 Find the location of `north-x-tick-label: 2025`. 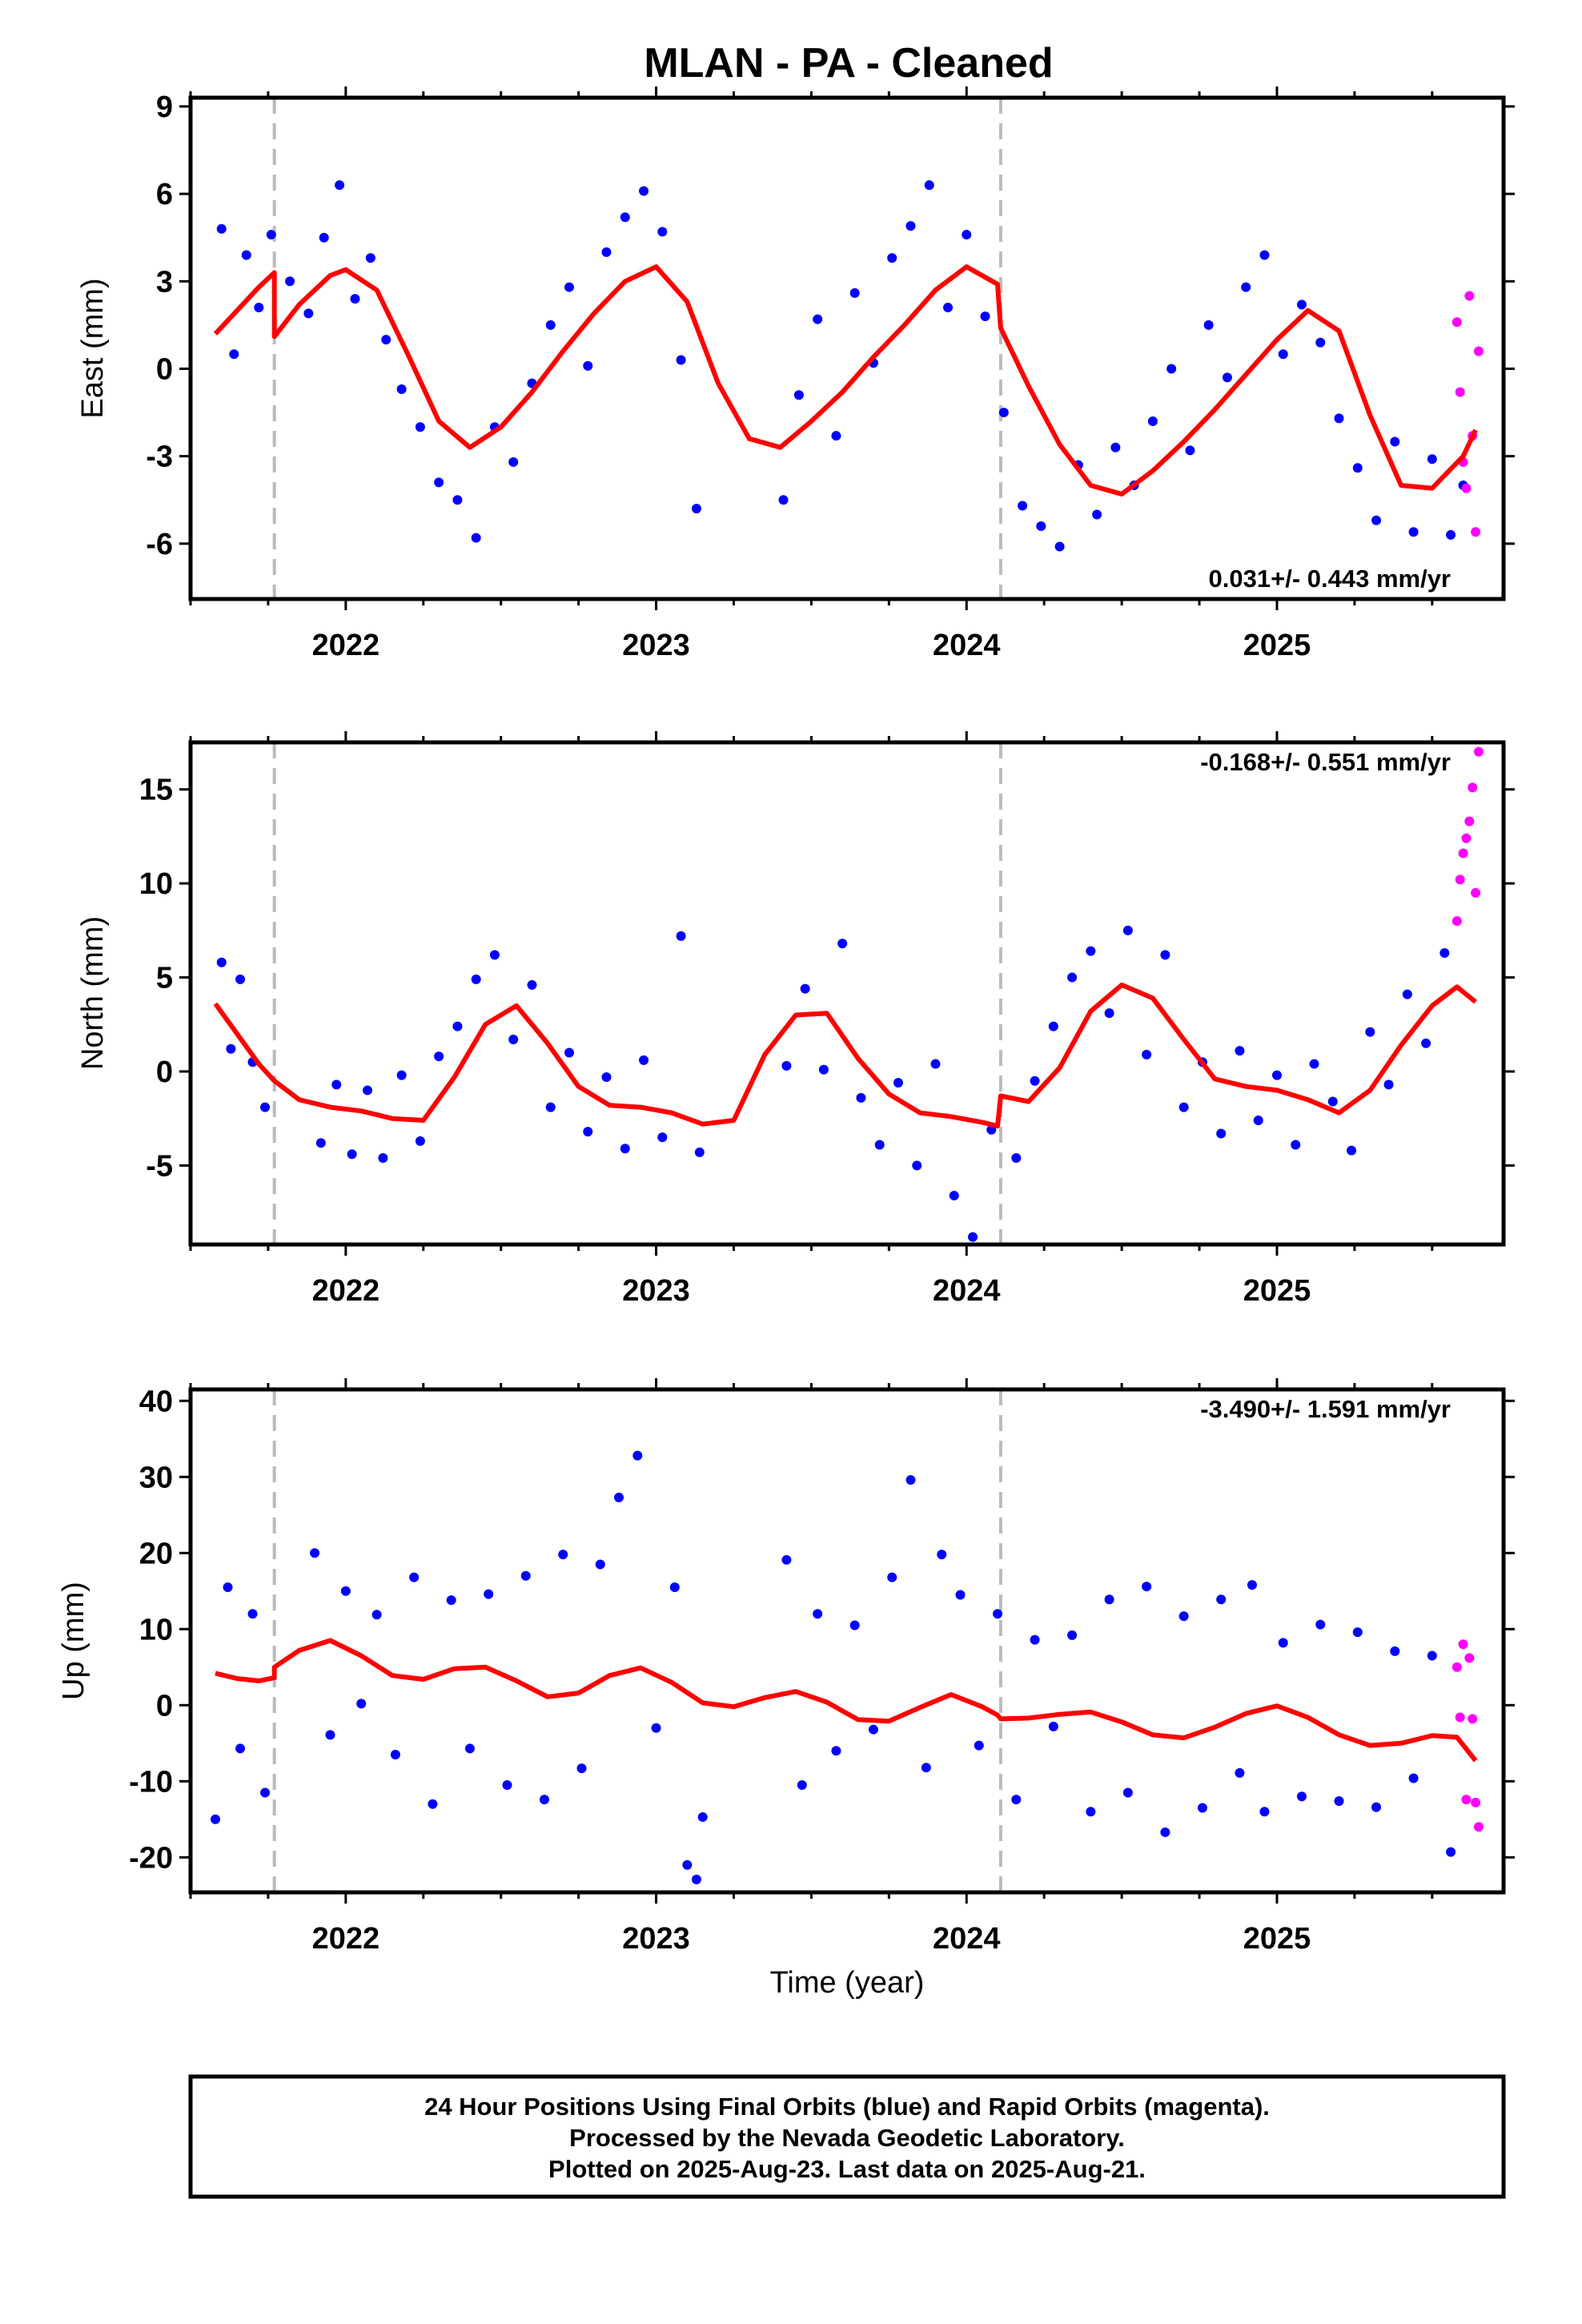

north-x-tick-label: 2025 is located at coordinates (1277, 1291).